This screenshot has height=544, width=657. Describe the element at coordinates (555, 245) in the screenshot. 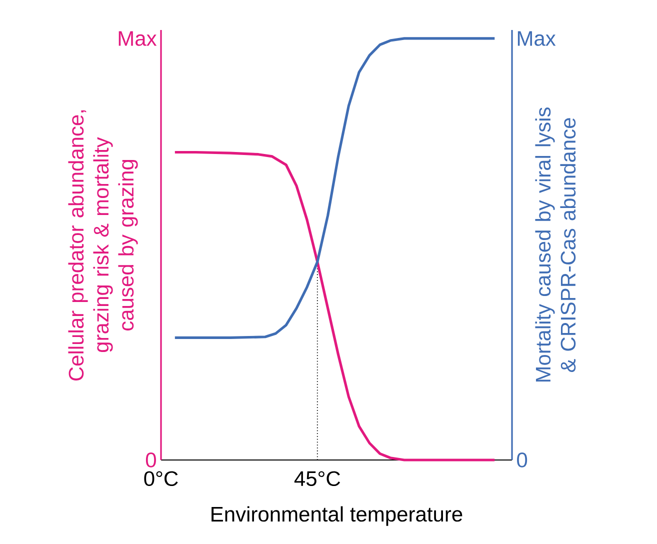

I see `y2-axis-title: Mortality caused by viral lysis & CRISPR-Cas abundance` at that location.